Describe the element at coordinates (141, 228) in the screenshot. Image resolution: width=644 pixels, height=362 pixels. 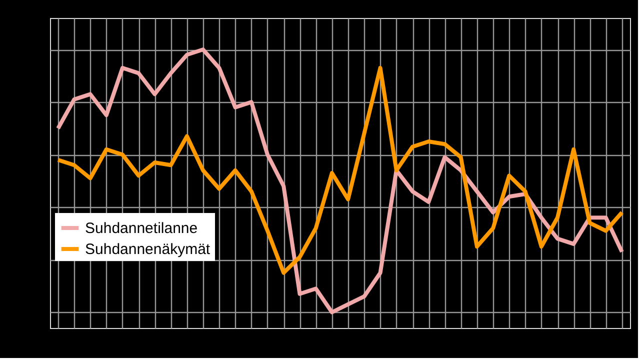
I see `legend-label: Suhdannetilanne` at that location.